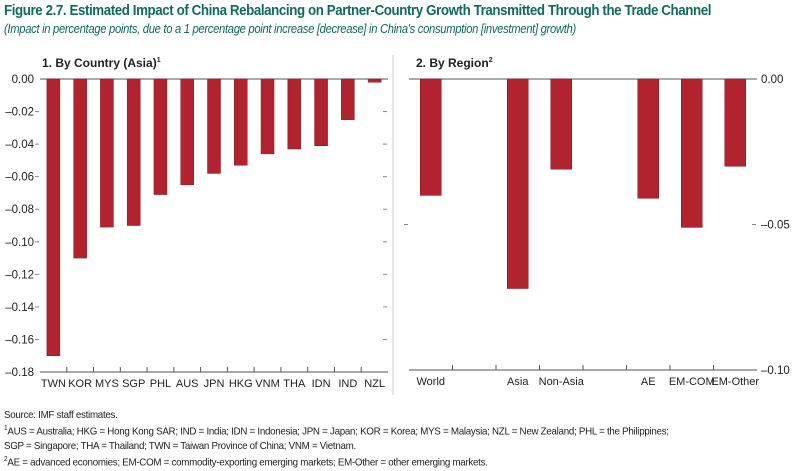  I want to click on x-category-label: THA, so click(294, 384).